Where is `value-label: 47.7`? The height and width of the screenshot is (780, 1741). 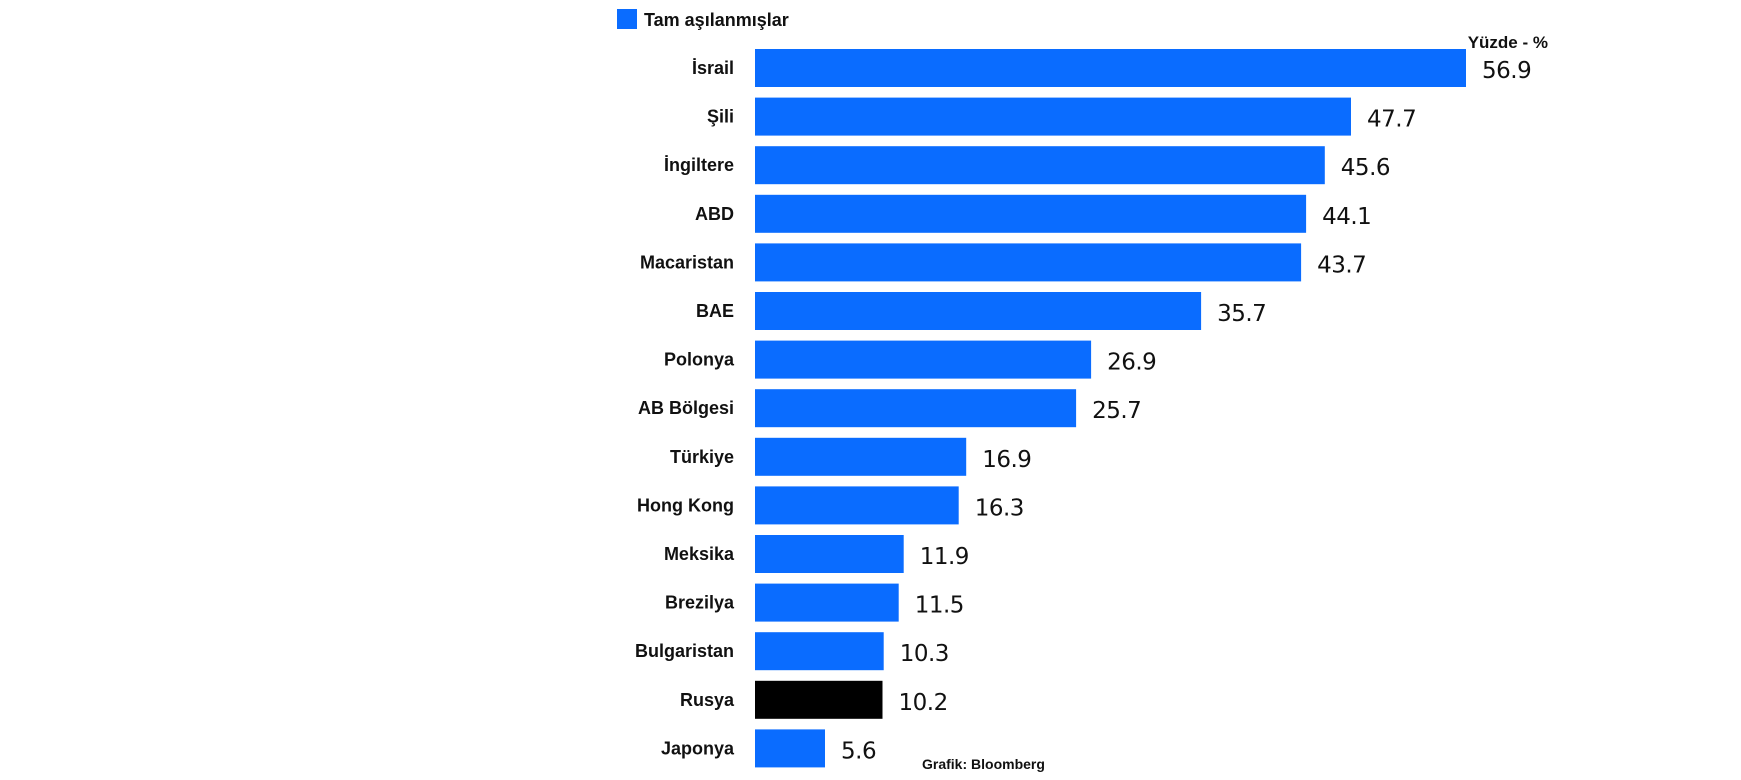
value-label: 47.7 is located at coordinates (1391, 120).